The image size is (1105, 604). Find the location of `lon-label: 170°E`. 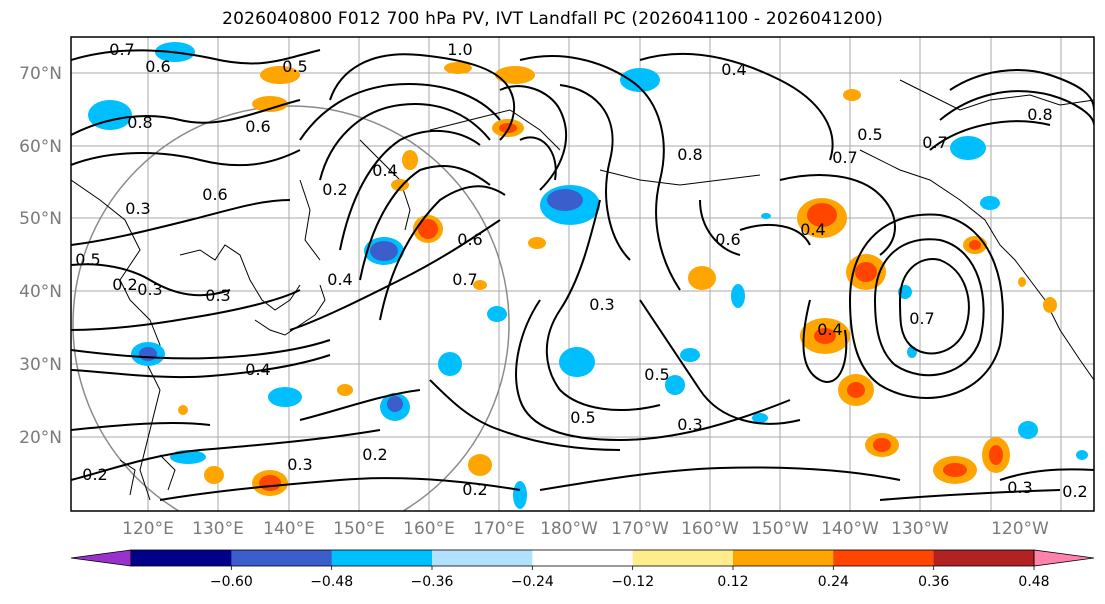

lon-label: 170°E is located at coordinates (499, 529).